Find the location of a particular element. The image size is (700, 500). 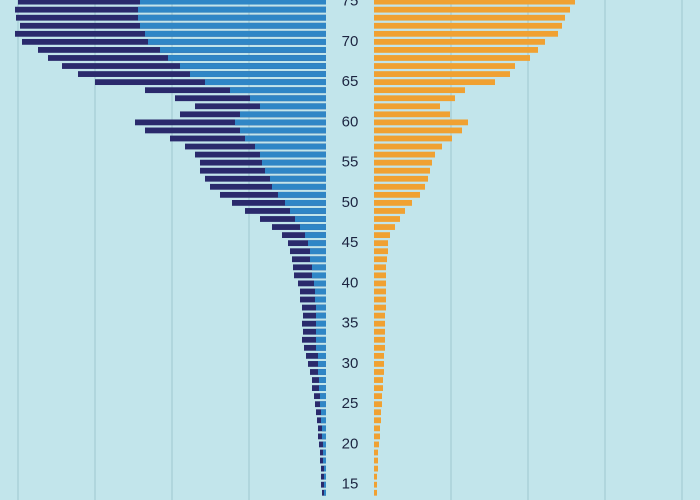

y-tick-label: 20 is located at coordinates (350, 443).